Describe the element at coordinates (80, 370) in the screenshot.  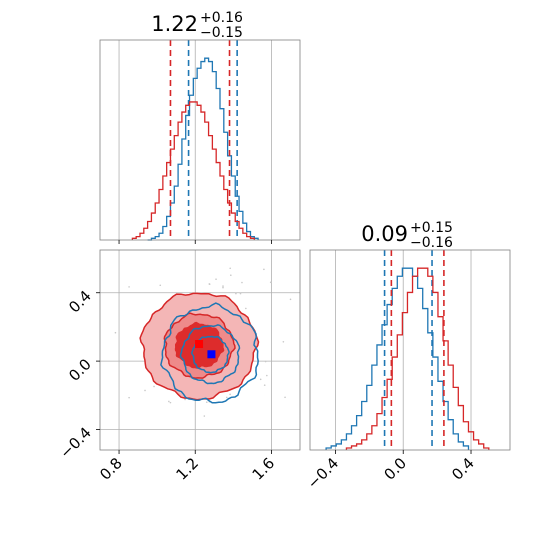
I see `joint-y-tick-label: 0.0` at that location.